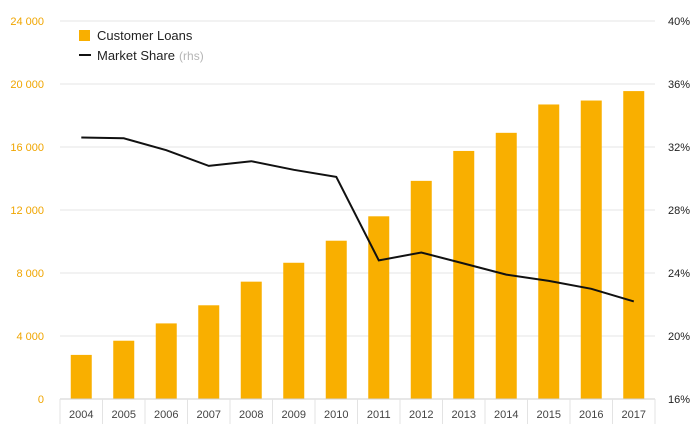 The height and width of the screenshot is (433, 700). Describe the element at coordinates (251, 415) in the screenshot. I see `x-tick-label: 2008` at that location.